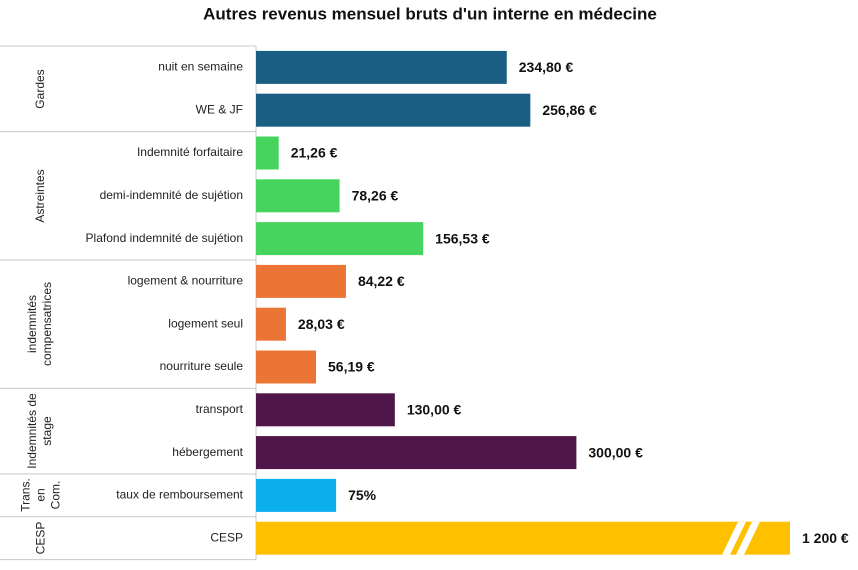  What do you see at coordinates (381, 281) in the screenshot?
I see `value-label: 84,22 €` at bounding box center [381, 281].